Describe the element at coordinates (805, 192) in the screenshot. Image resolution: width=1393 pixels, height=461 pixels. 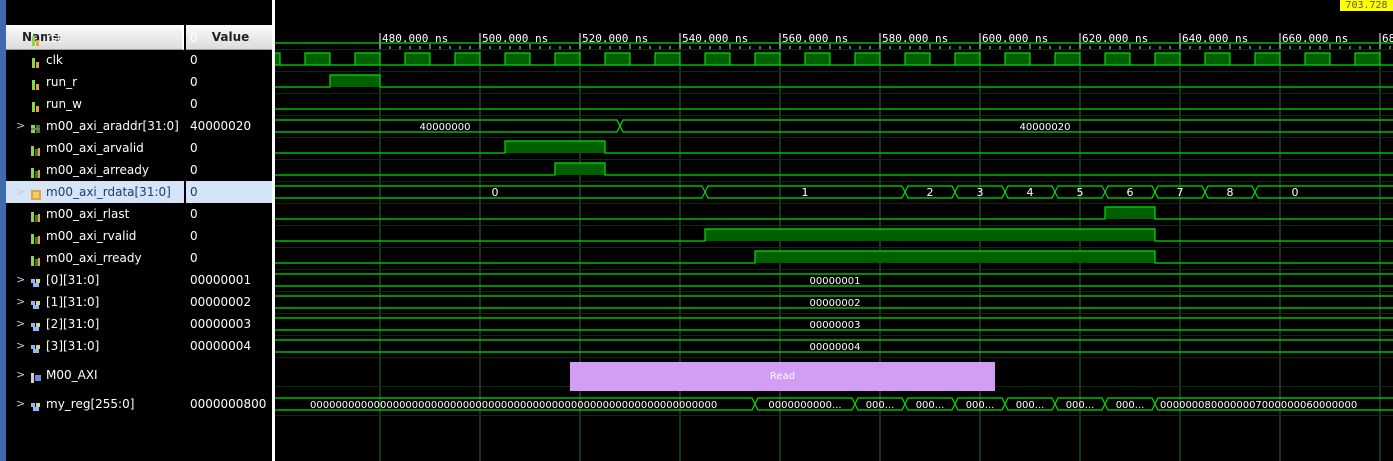
I see `rdata-value: 1` at that location.